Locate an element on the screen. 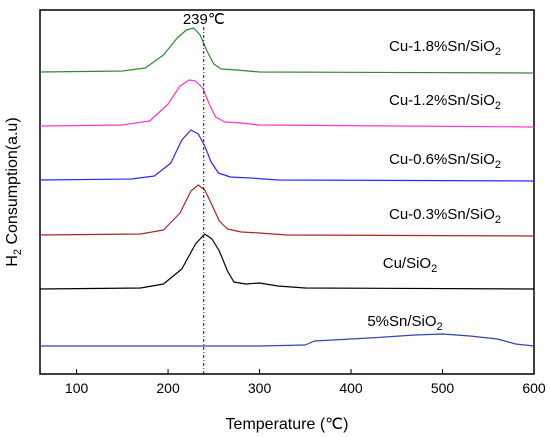  series-label: Cu-1.2%Sn/SiO2 is located at coordinates (445, 102).